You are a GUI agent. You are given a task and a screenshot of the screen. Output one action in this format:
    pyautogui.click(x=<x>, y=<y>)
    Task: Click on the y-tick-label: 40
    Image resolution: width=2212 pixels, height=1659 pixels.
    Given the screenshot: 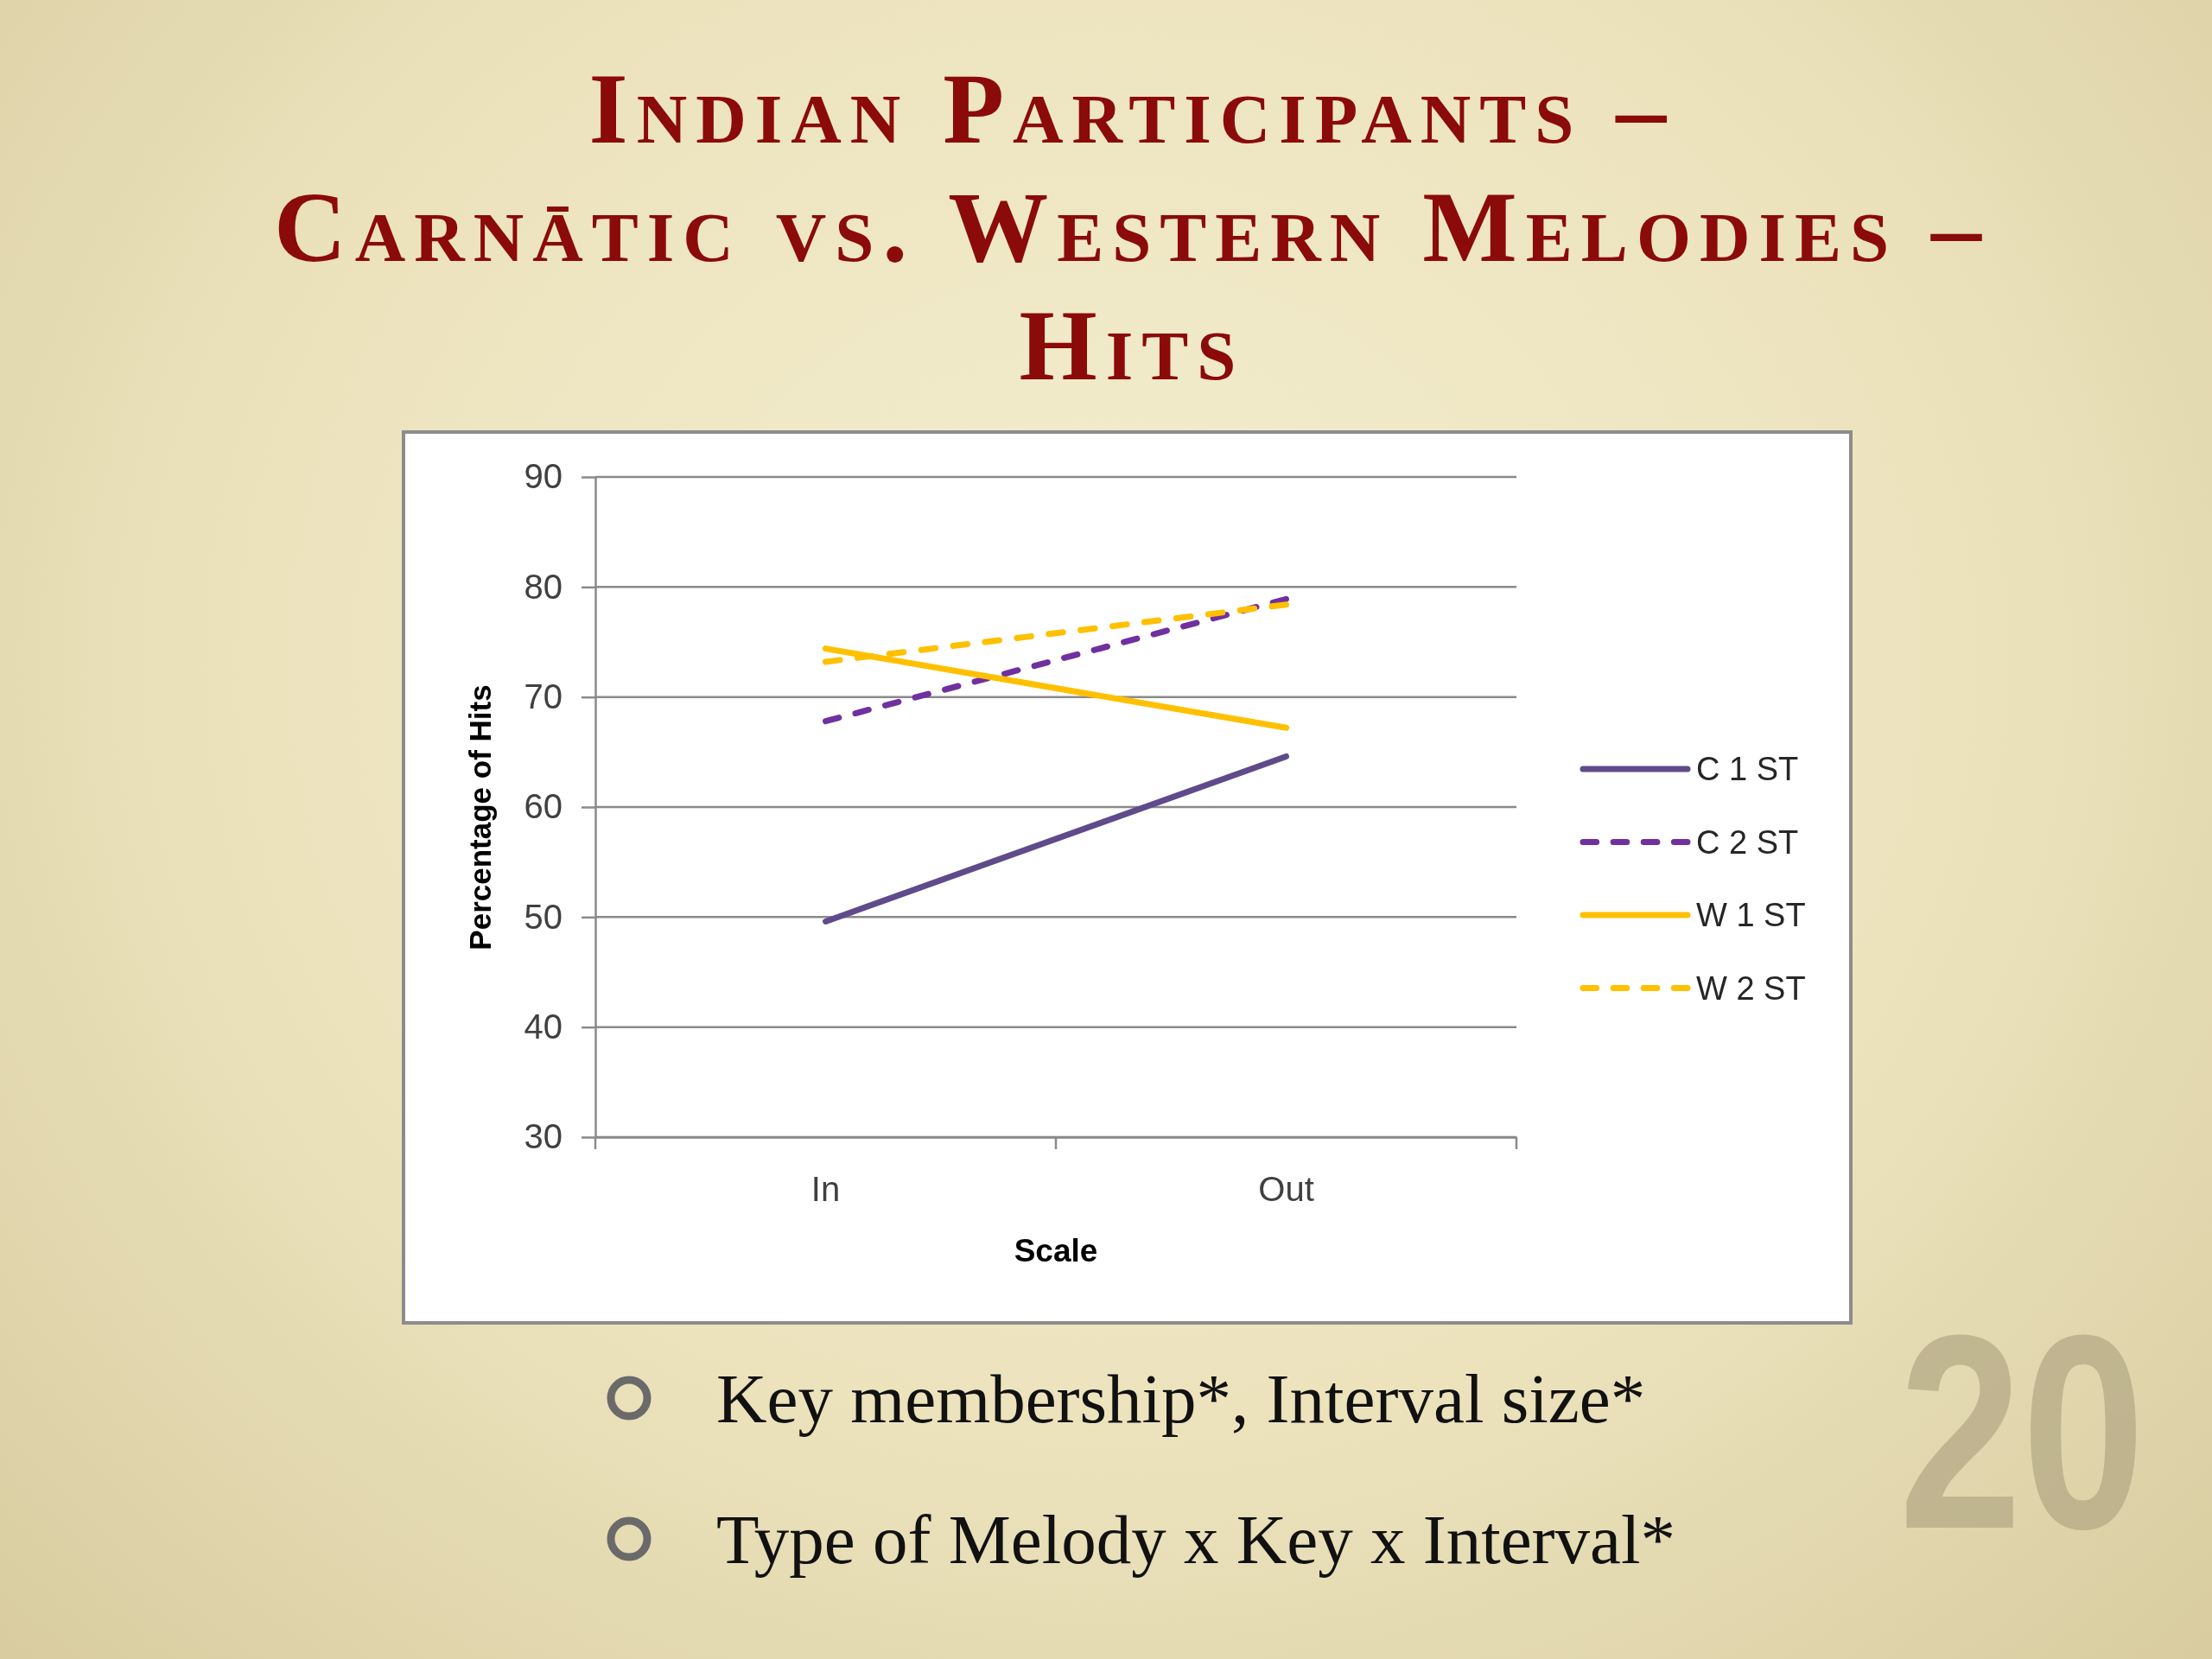 What is the action you would take?
    pyautogui.click(x=543, y=1026)
    